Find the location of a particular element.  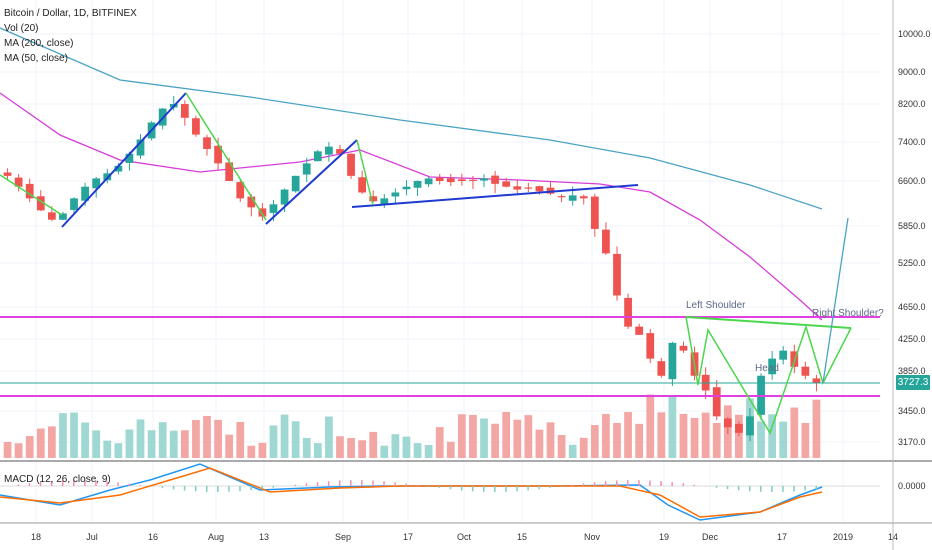

legend-vol: Vol (20) is located at coordinates (21, 28).